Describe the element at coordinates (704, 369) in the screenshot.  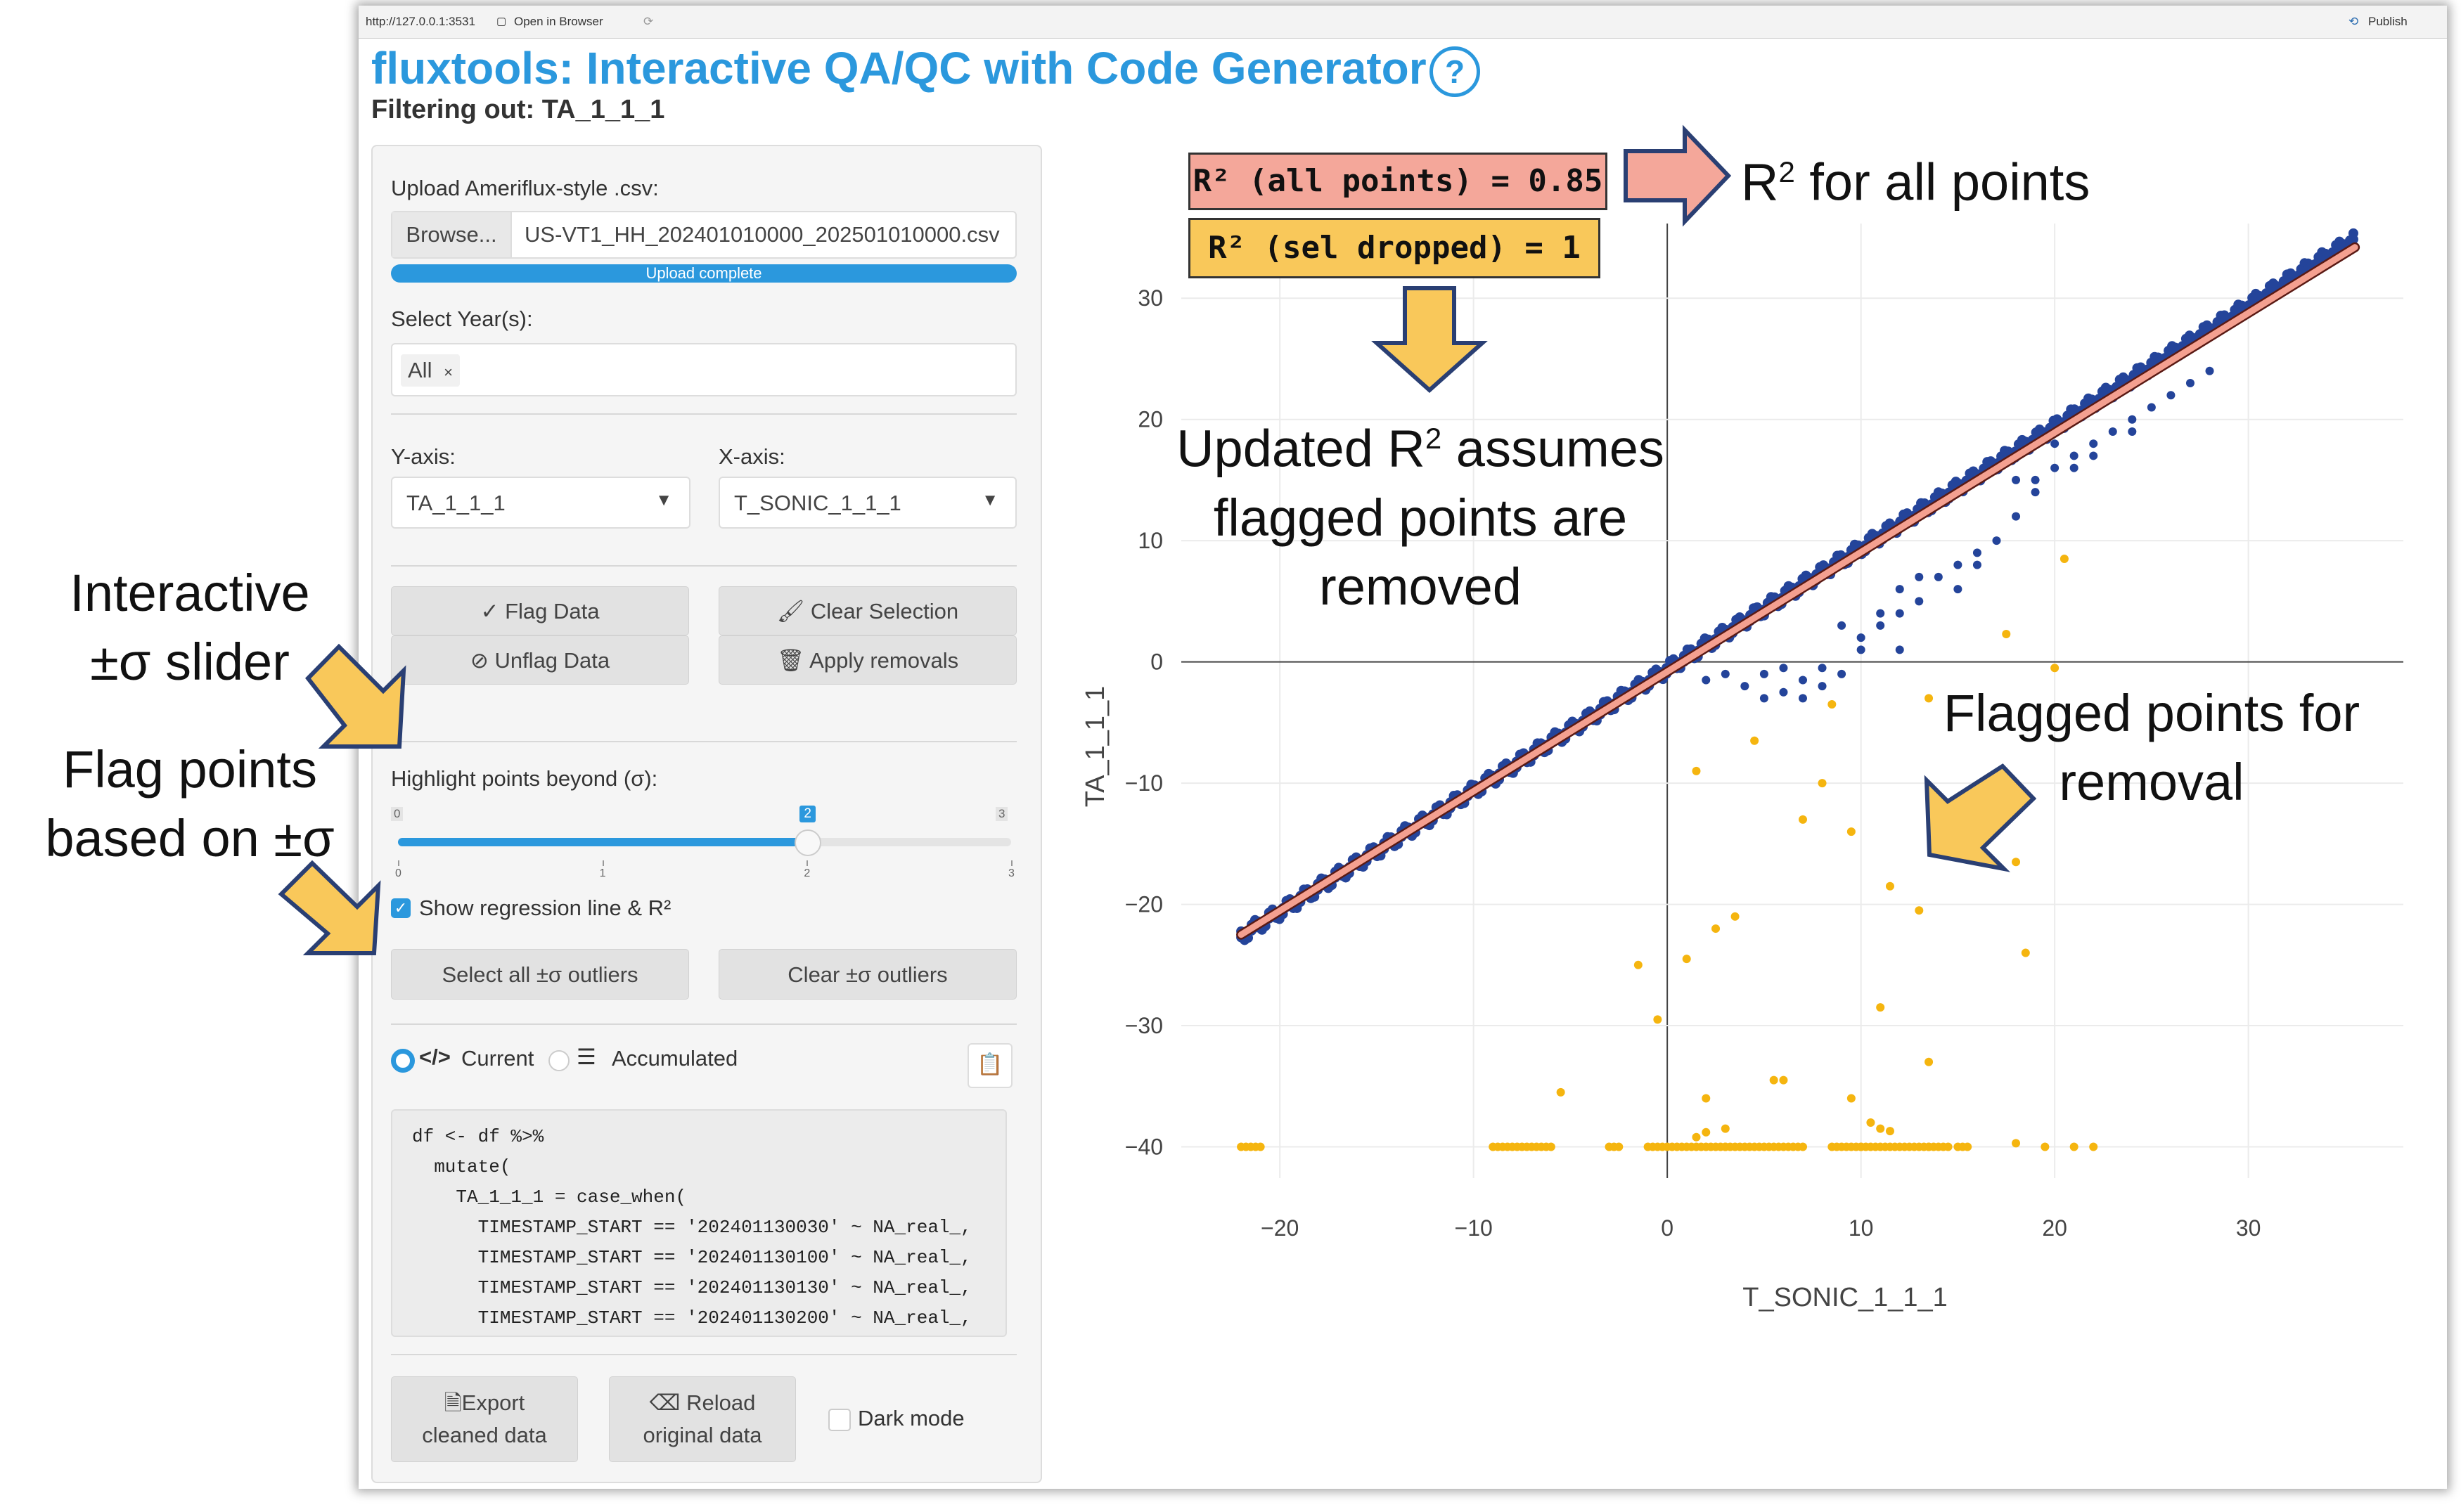
I see `year-select: All ×` at that location.